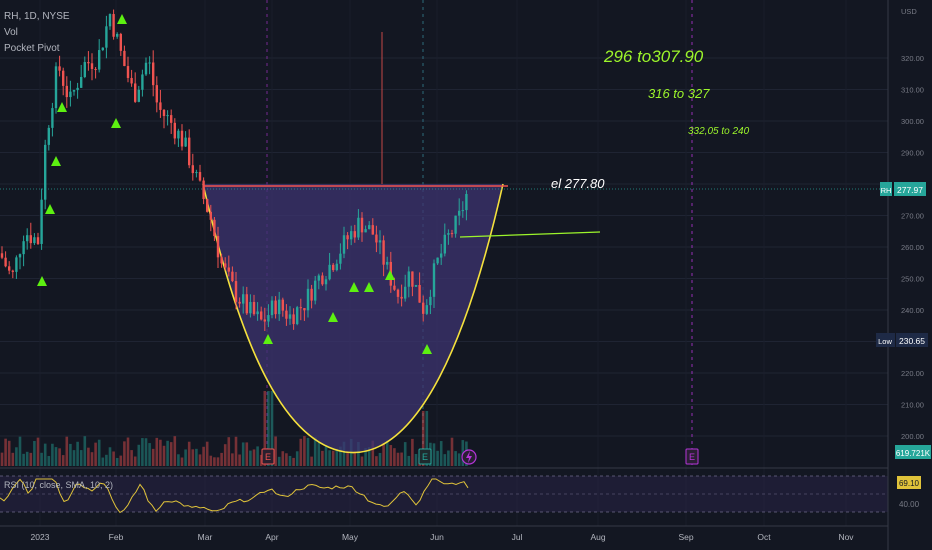  I want to click on time-tick-label: Feb, so click(116, 537).